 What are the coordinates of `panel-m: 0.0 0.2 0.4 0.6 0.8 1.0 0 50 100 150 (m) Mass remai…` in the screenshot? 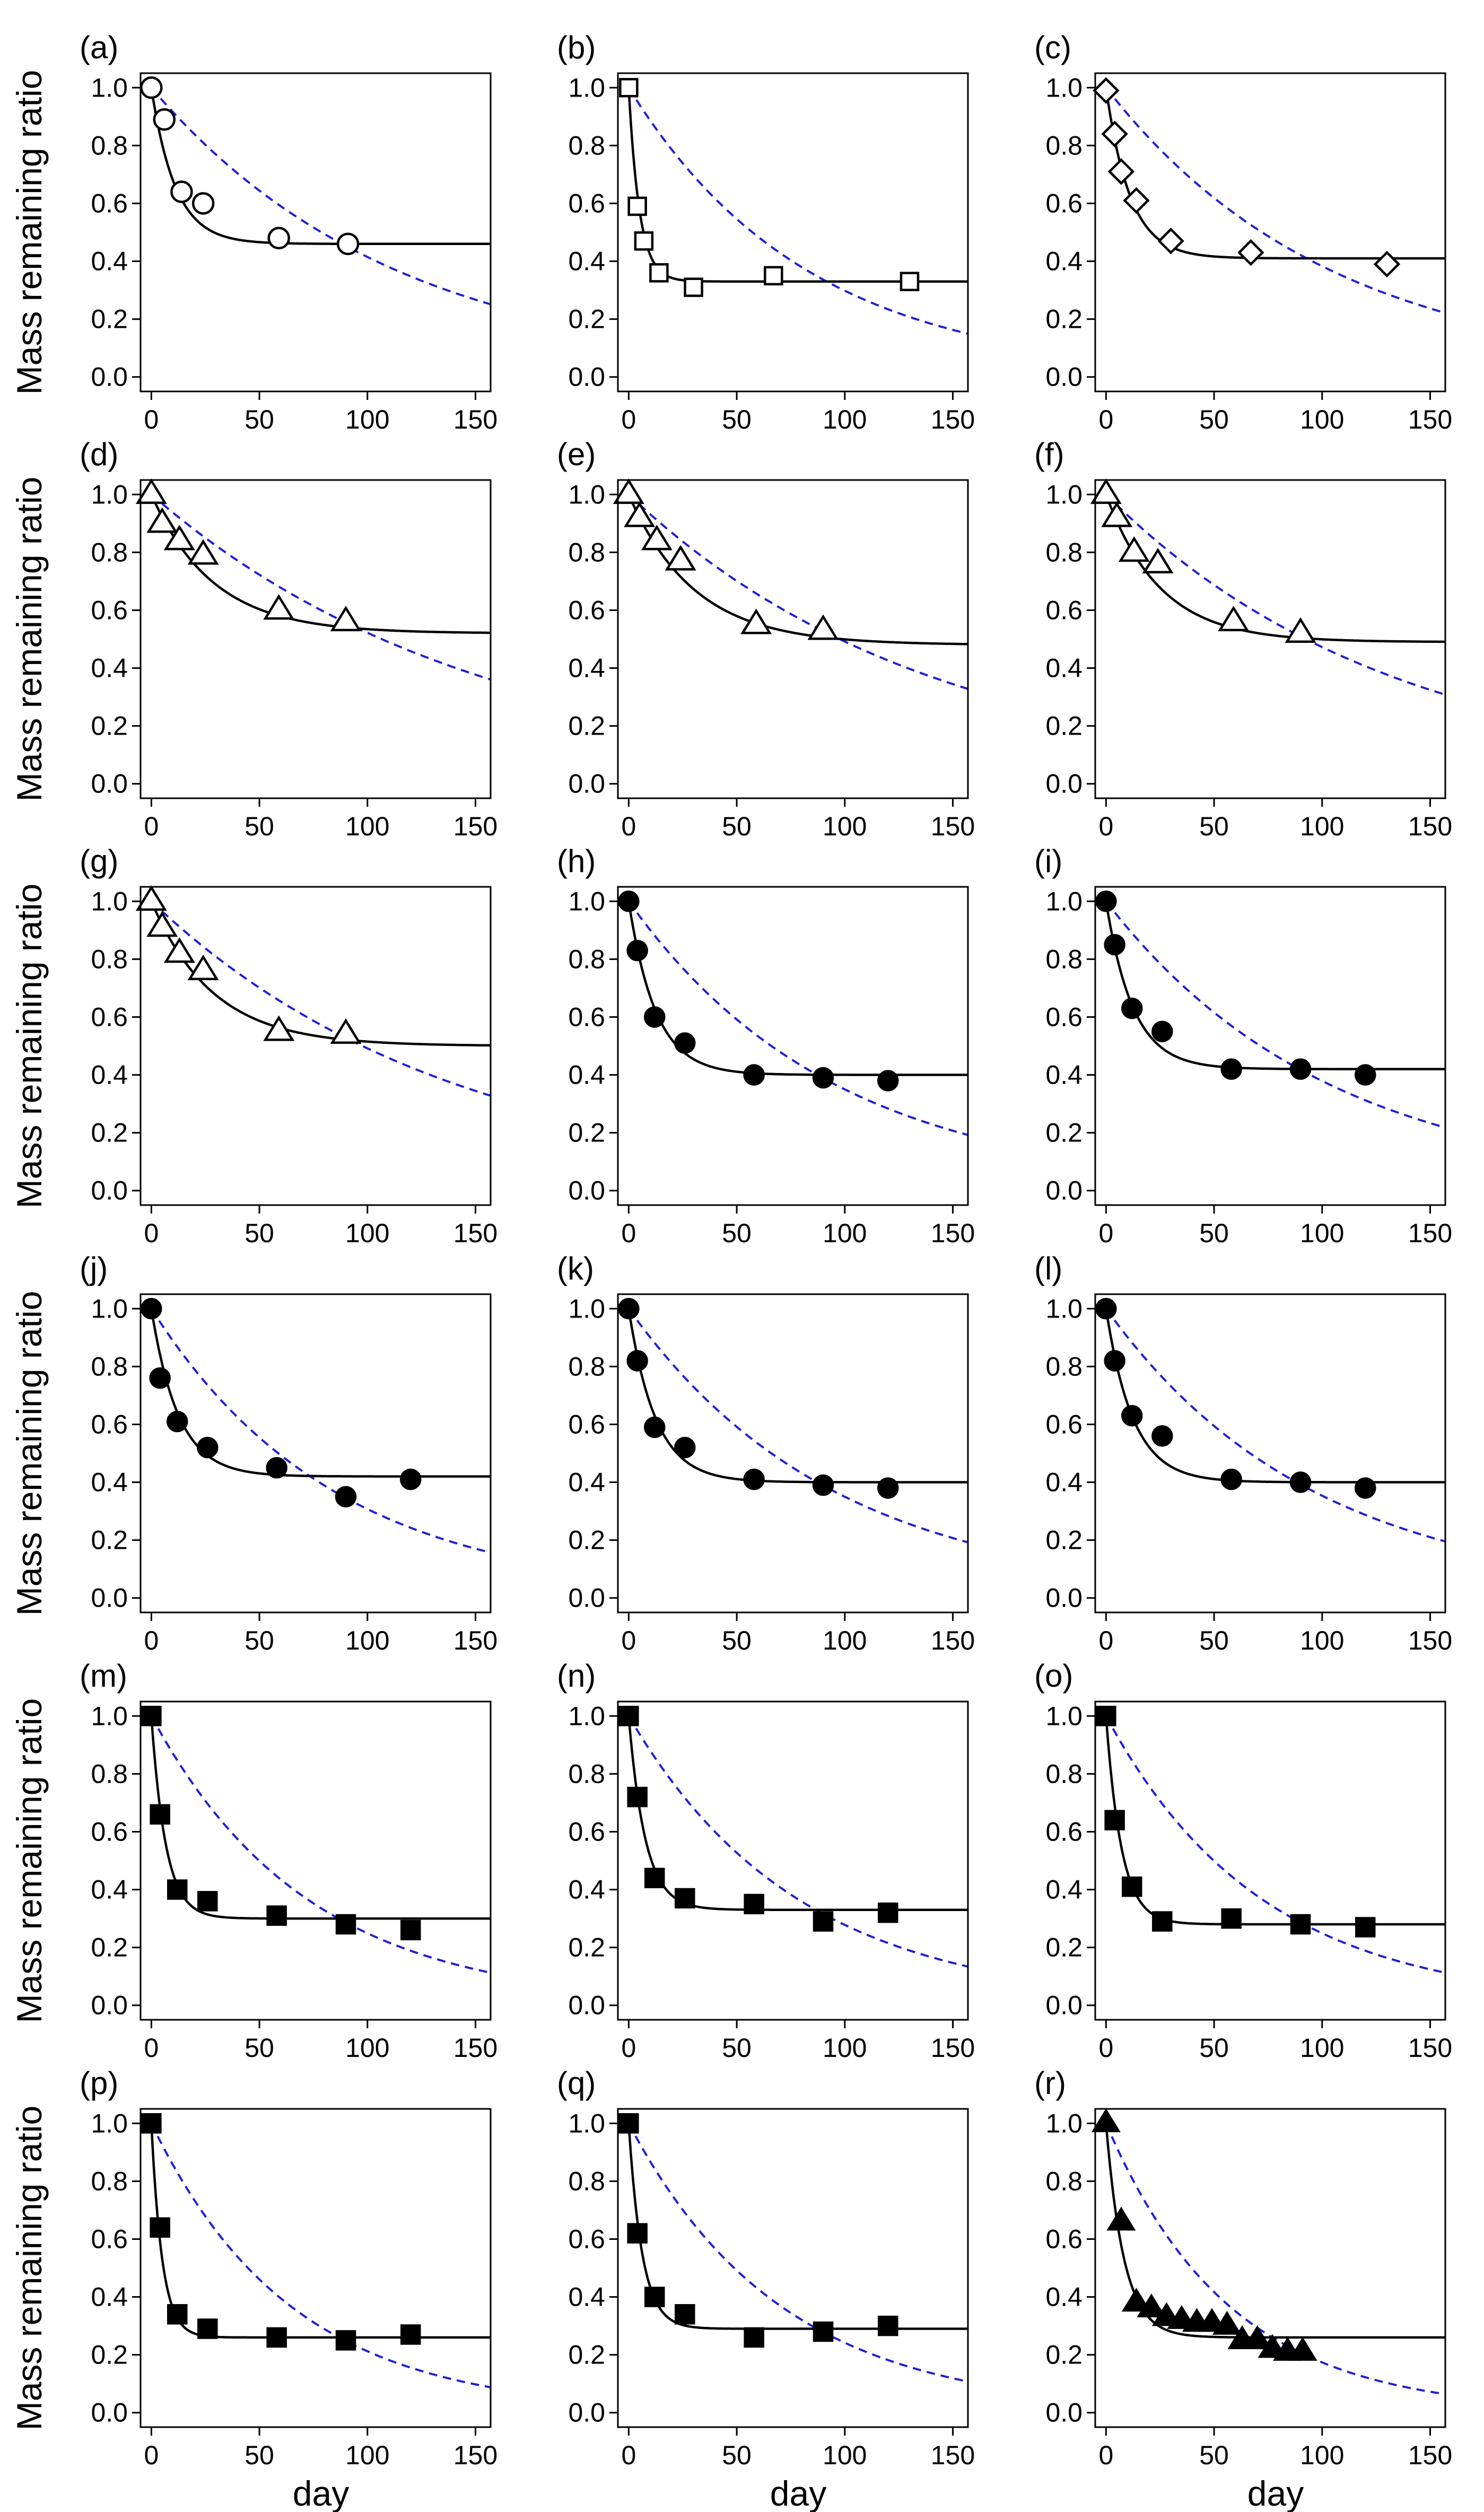 It's located at (253, 1860).